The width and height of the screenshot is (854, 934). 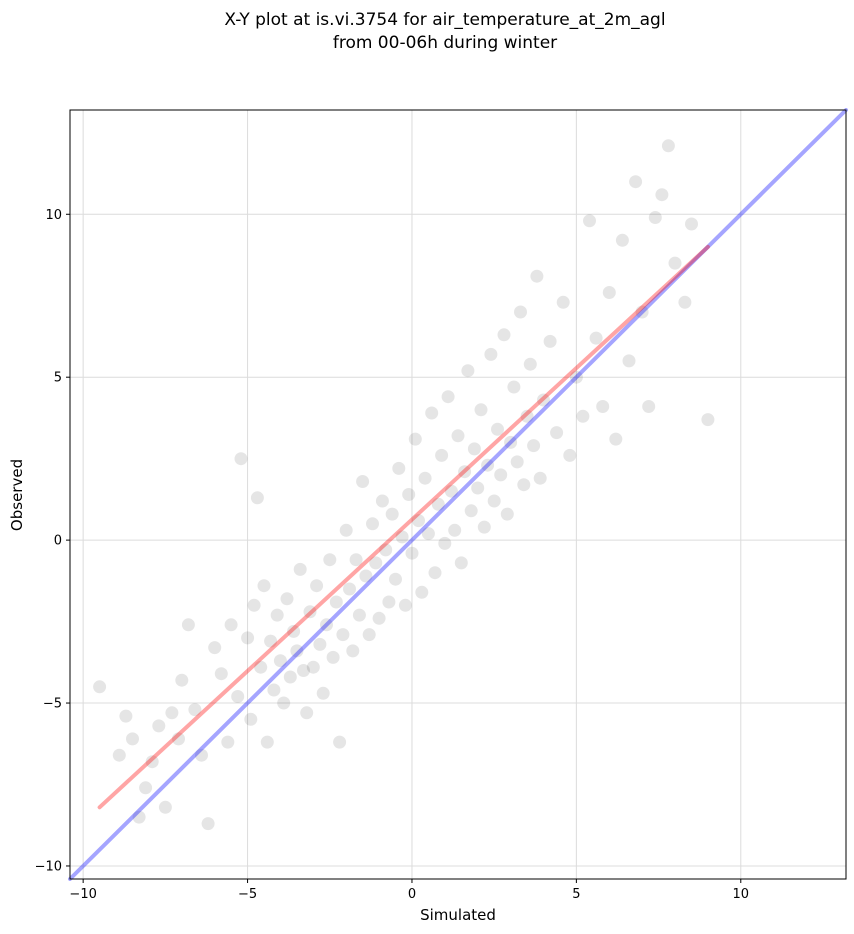 What do you see at coordinates (741, 894) in the screenshot?
I see `x-tick-label: 10` at bounding box center [741, 894].